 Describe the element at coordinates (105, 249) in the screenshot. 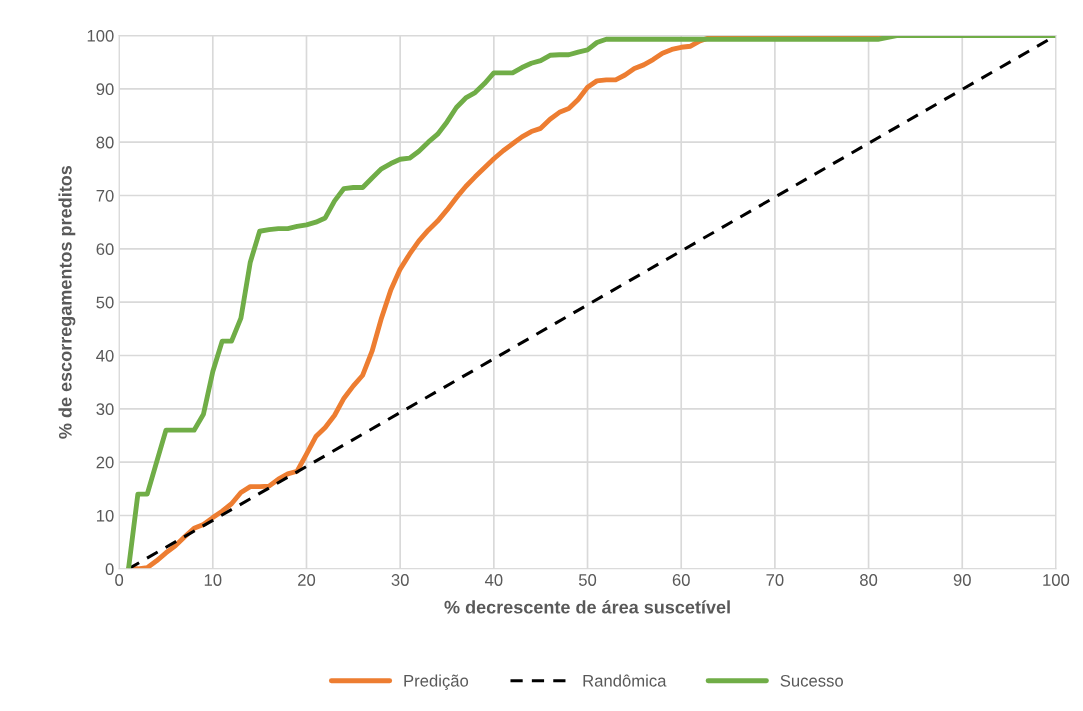

I see `y-tick-label: 60` at that location.